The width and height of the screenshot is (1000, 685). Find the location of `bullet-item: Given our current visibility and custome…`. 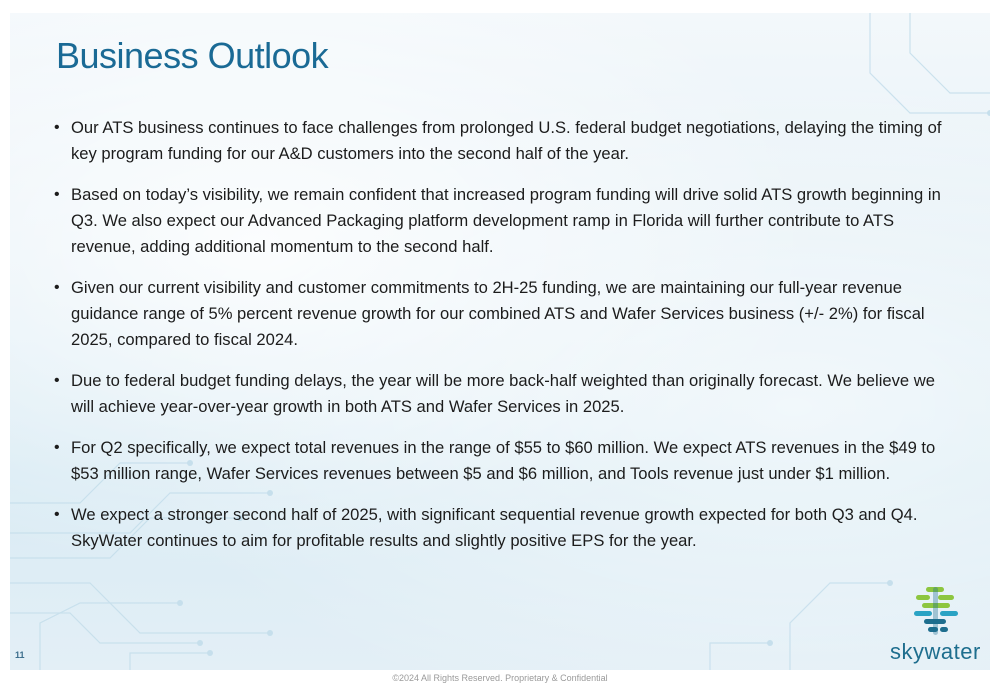

bullet-item: Given our current visibility and custome… is located at coordinates (506, 314).